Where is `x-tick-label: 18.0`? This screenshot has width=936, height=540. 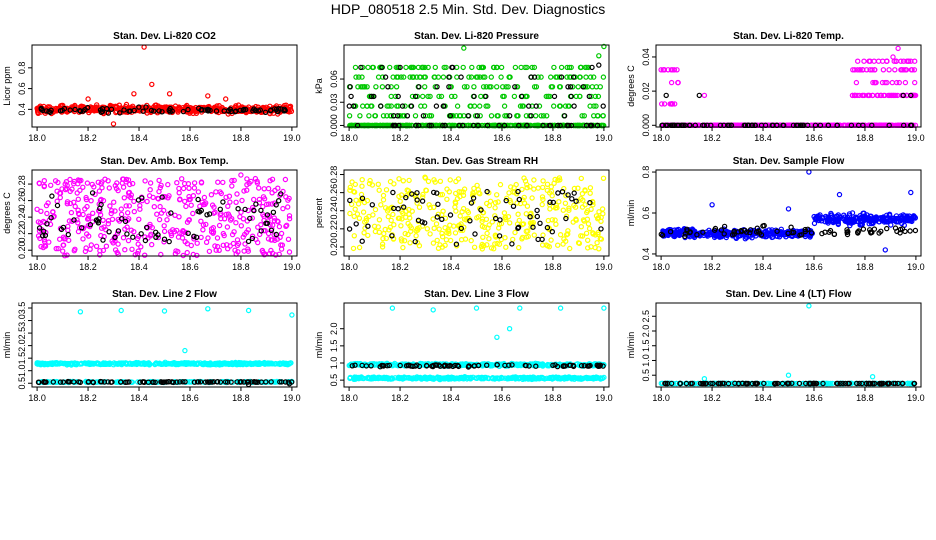
x-tick-label: 18.0 is located at coordinates (37, 138).